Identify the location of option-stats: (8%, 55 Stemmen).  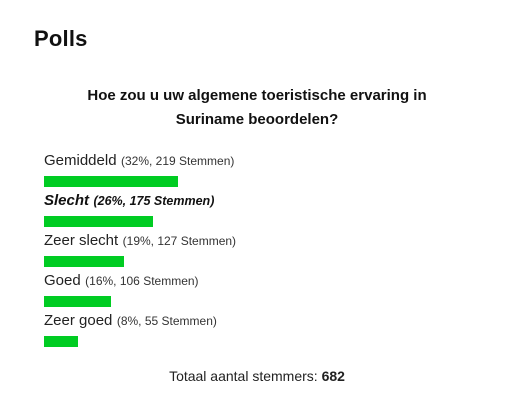
(166, 321).